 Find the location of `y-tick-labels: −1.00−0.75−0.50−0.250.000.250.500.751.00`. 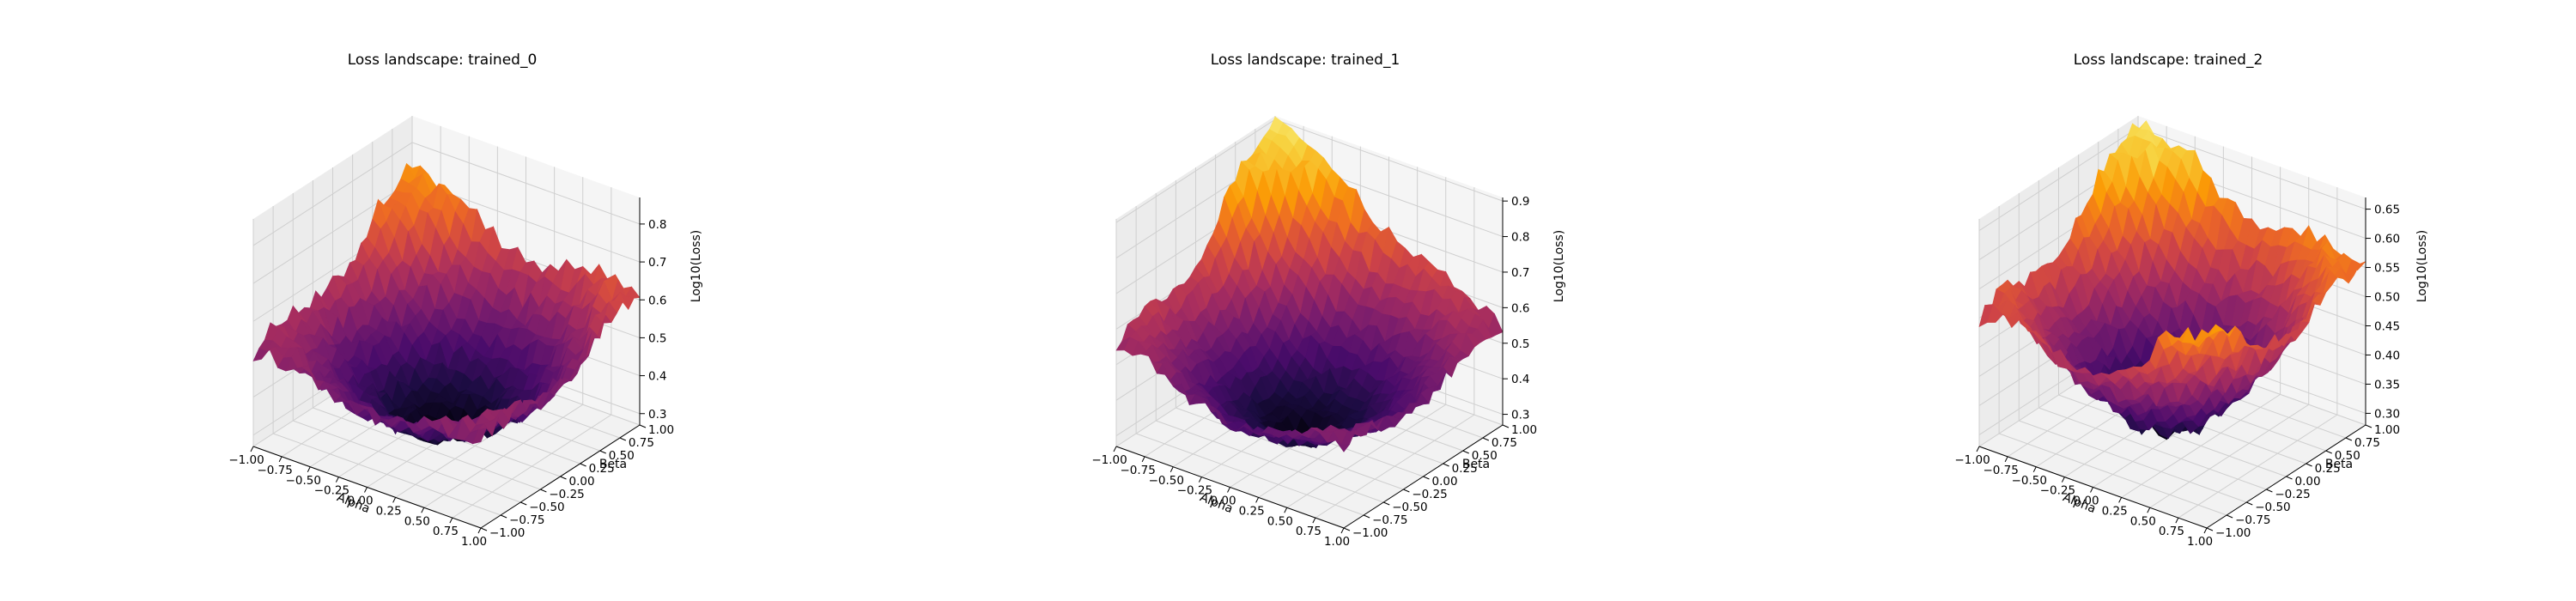

y-tick-labels: −1.00−0.75−0.50−0.250.000.250.500.751.00 is located at coordinates (1440, 481).